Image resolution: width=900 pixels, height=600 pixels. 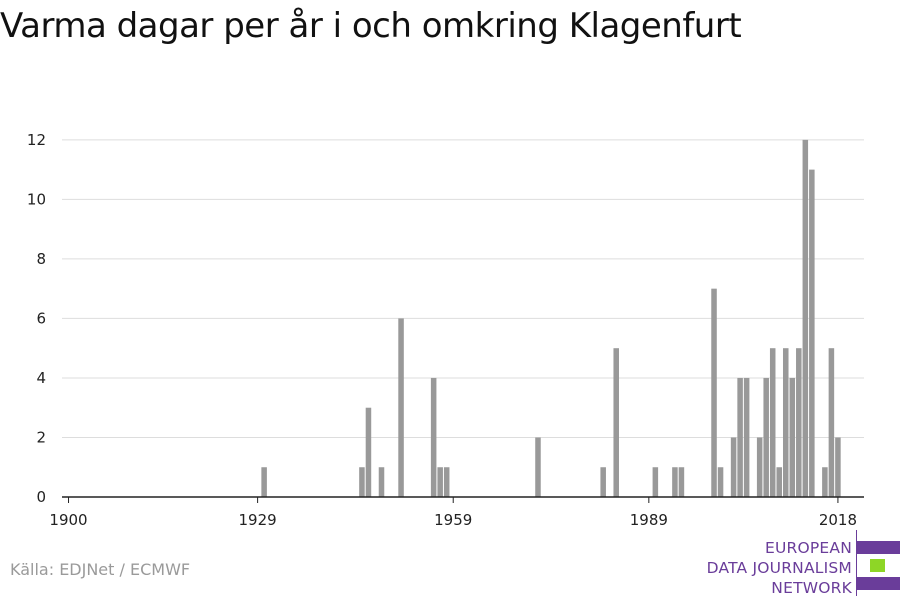 What do you see at coordinates (362, 482) in the screenshot?
I see `bar-1945` at bounding box center [362, 482].